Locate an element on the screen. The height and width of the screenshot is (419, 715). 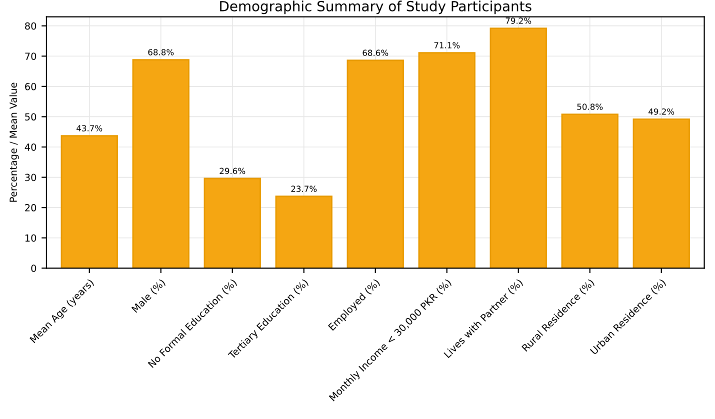
data-label: 79.2% is located at coordinates (519, 21).